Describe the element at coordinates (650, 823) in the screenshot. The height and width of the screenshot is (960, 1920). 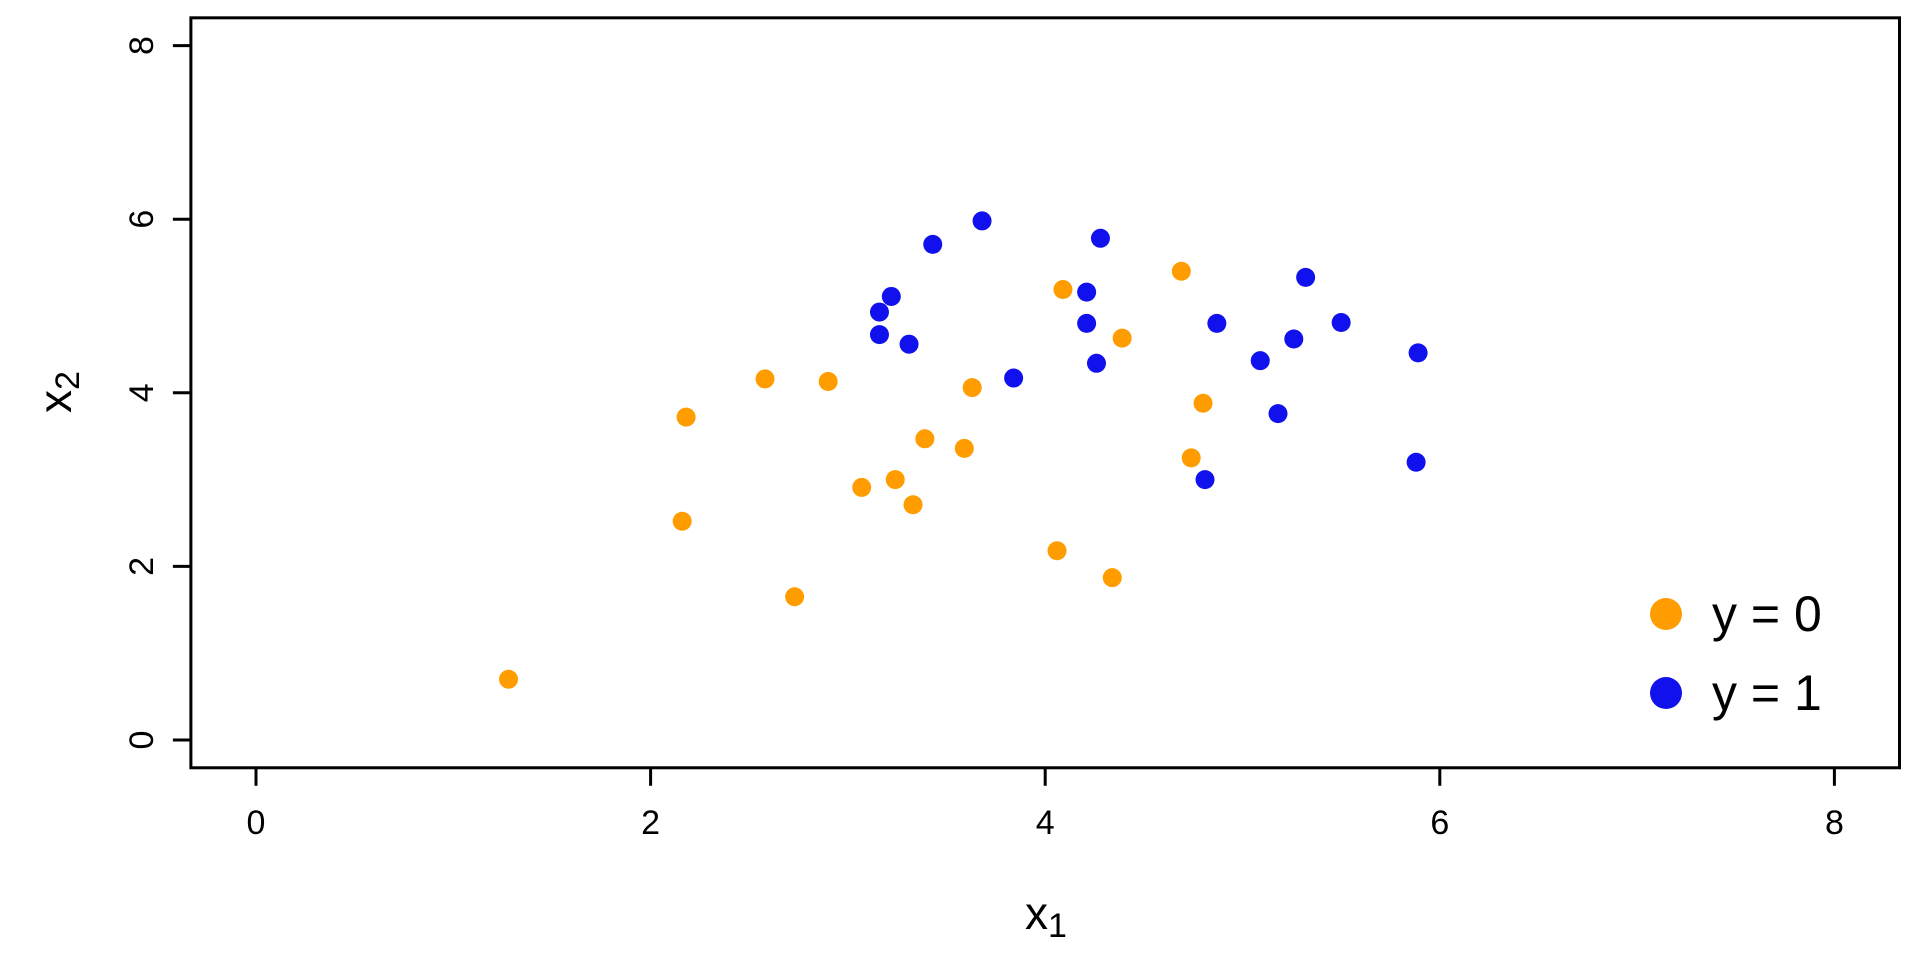
I see `x-axis-tick-label: 2` at that location.